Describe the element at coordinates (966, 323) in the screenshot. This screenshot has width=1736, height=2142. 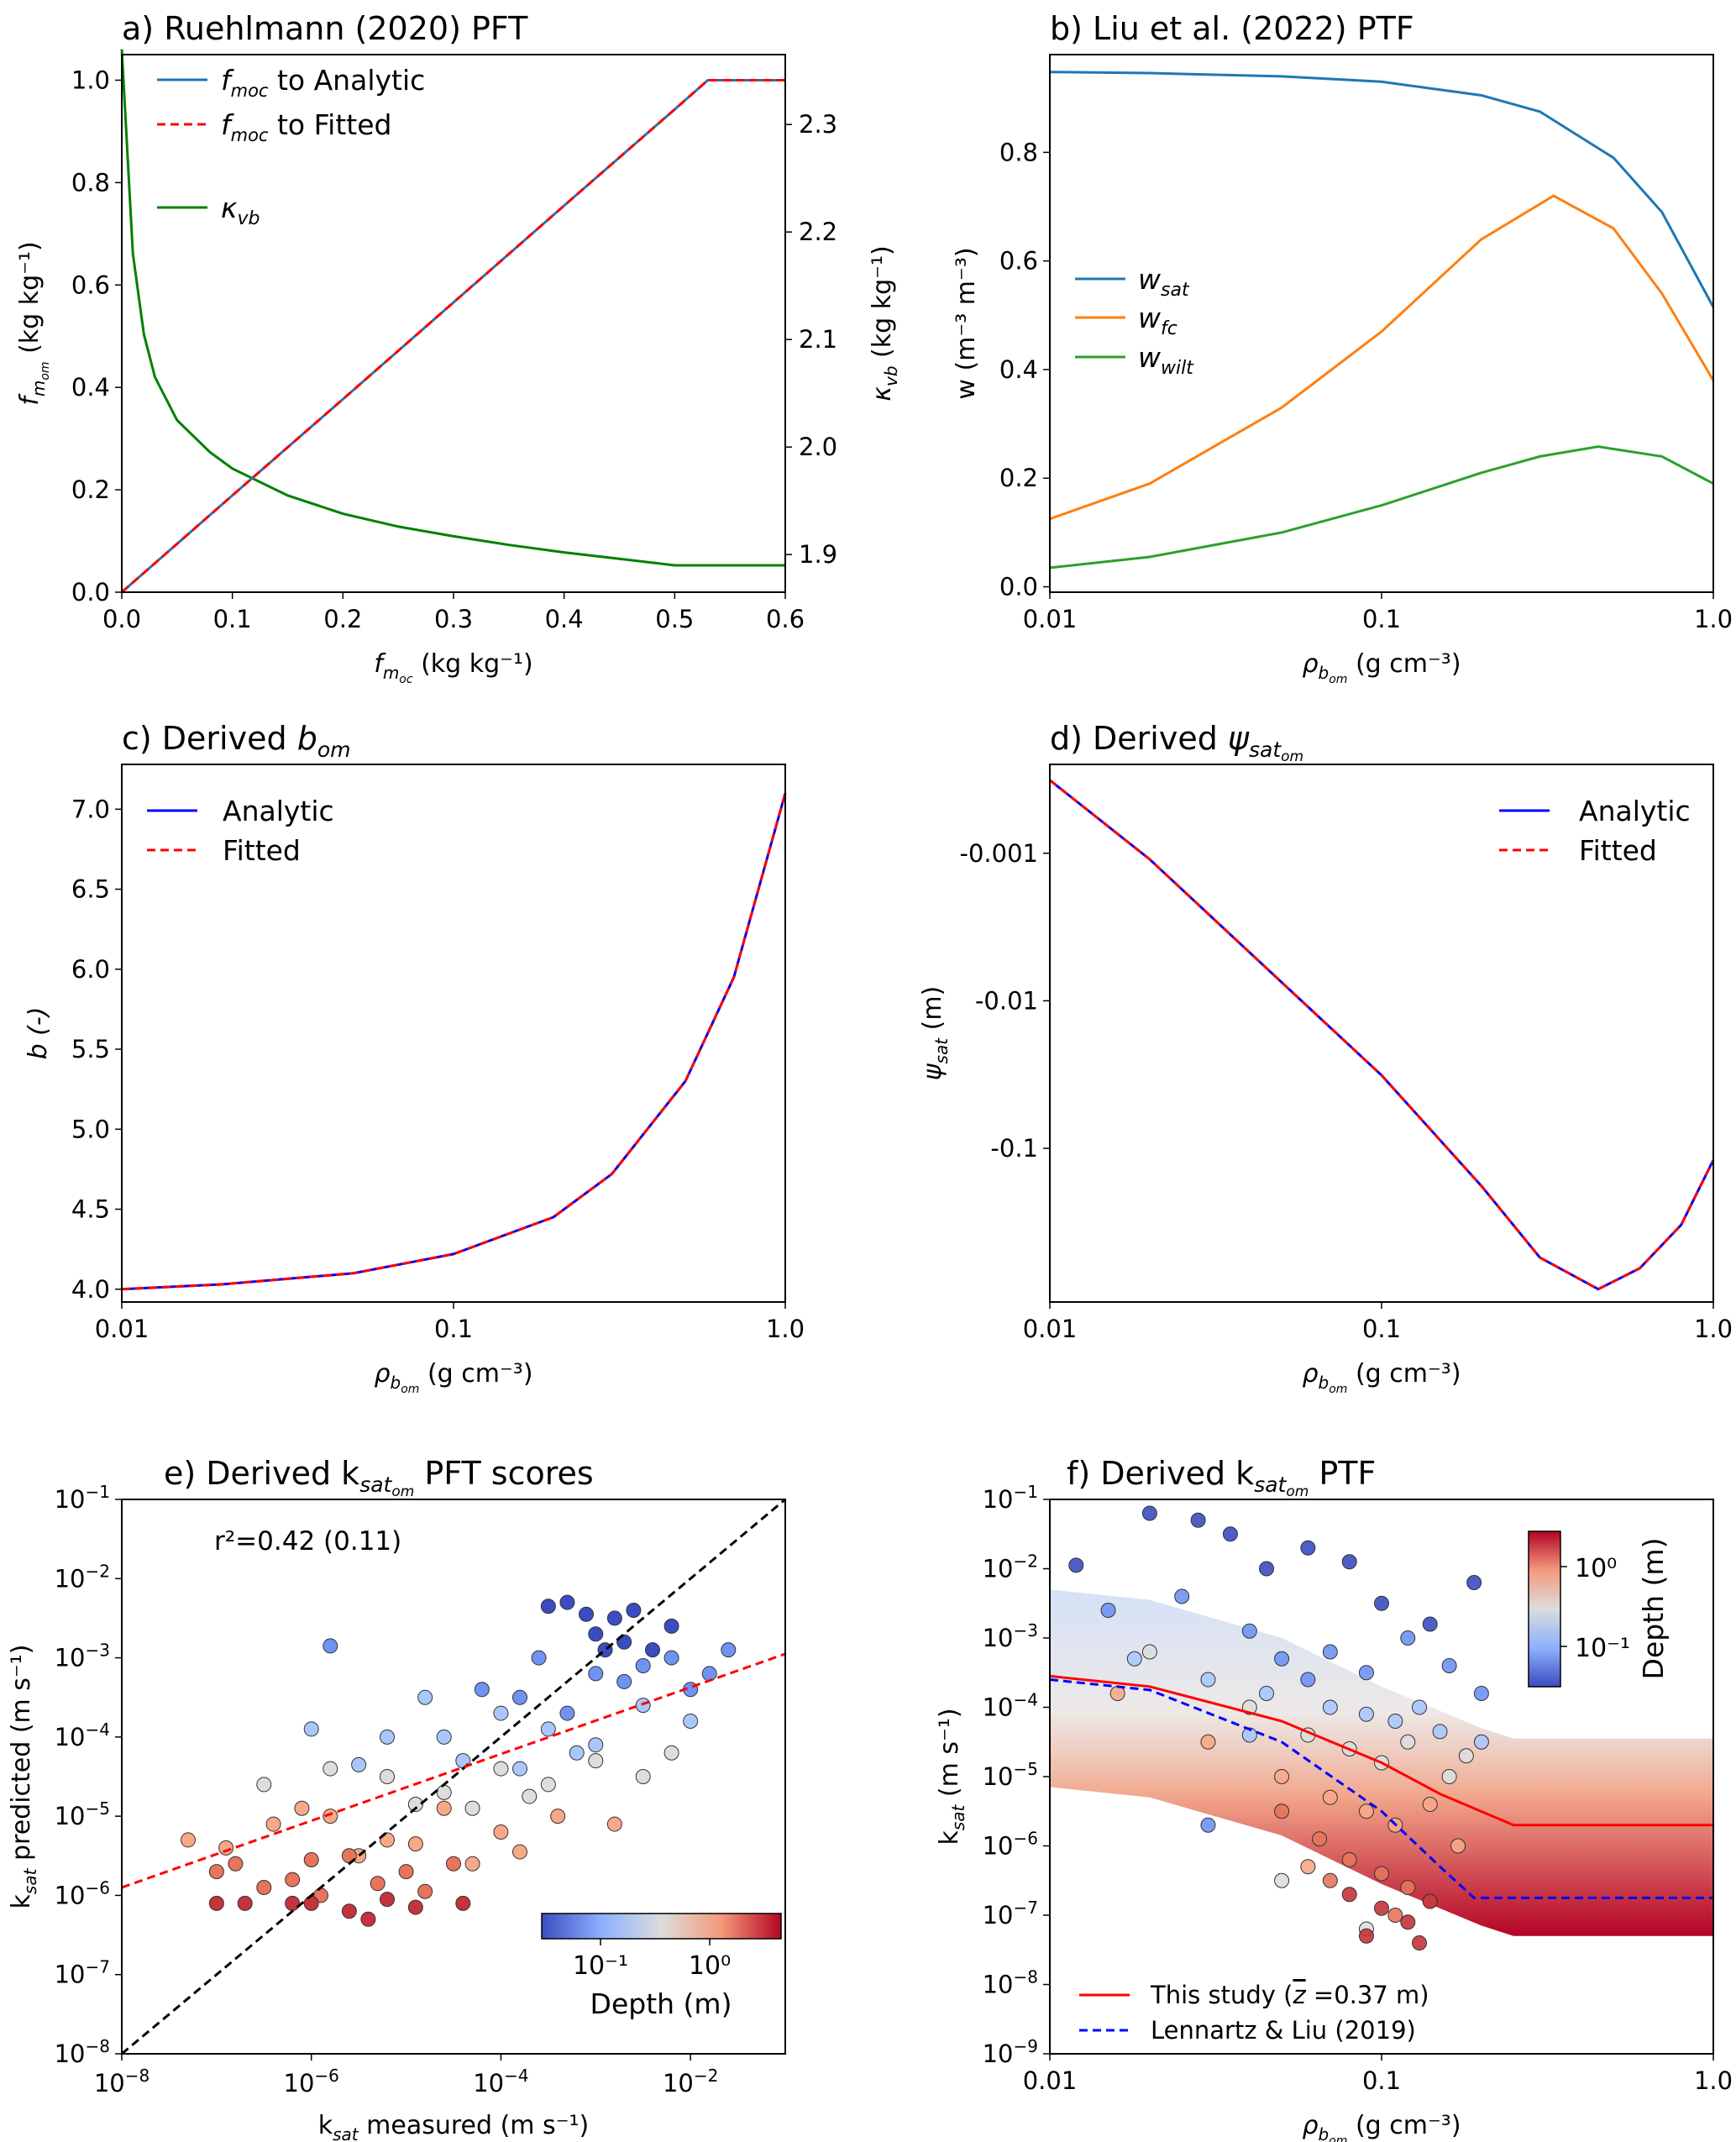
I see `panel-b-ylabel: w (m⁻³ m⁻³)` at that location.